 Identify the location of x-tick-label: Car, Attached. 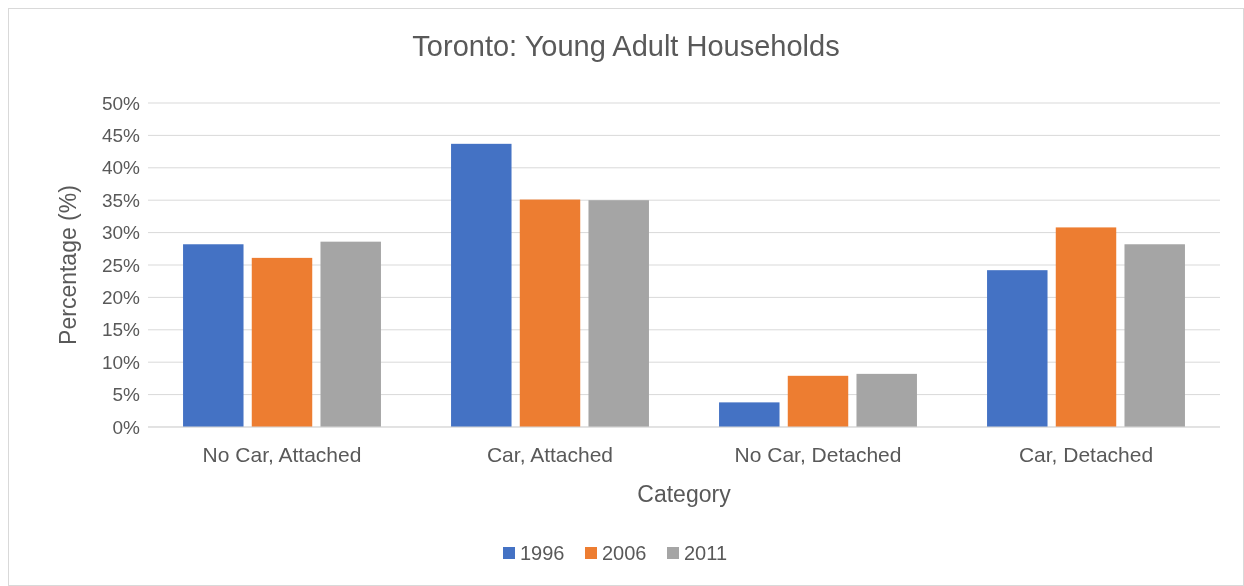
(550, 454).